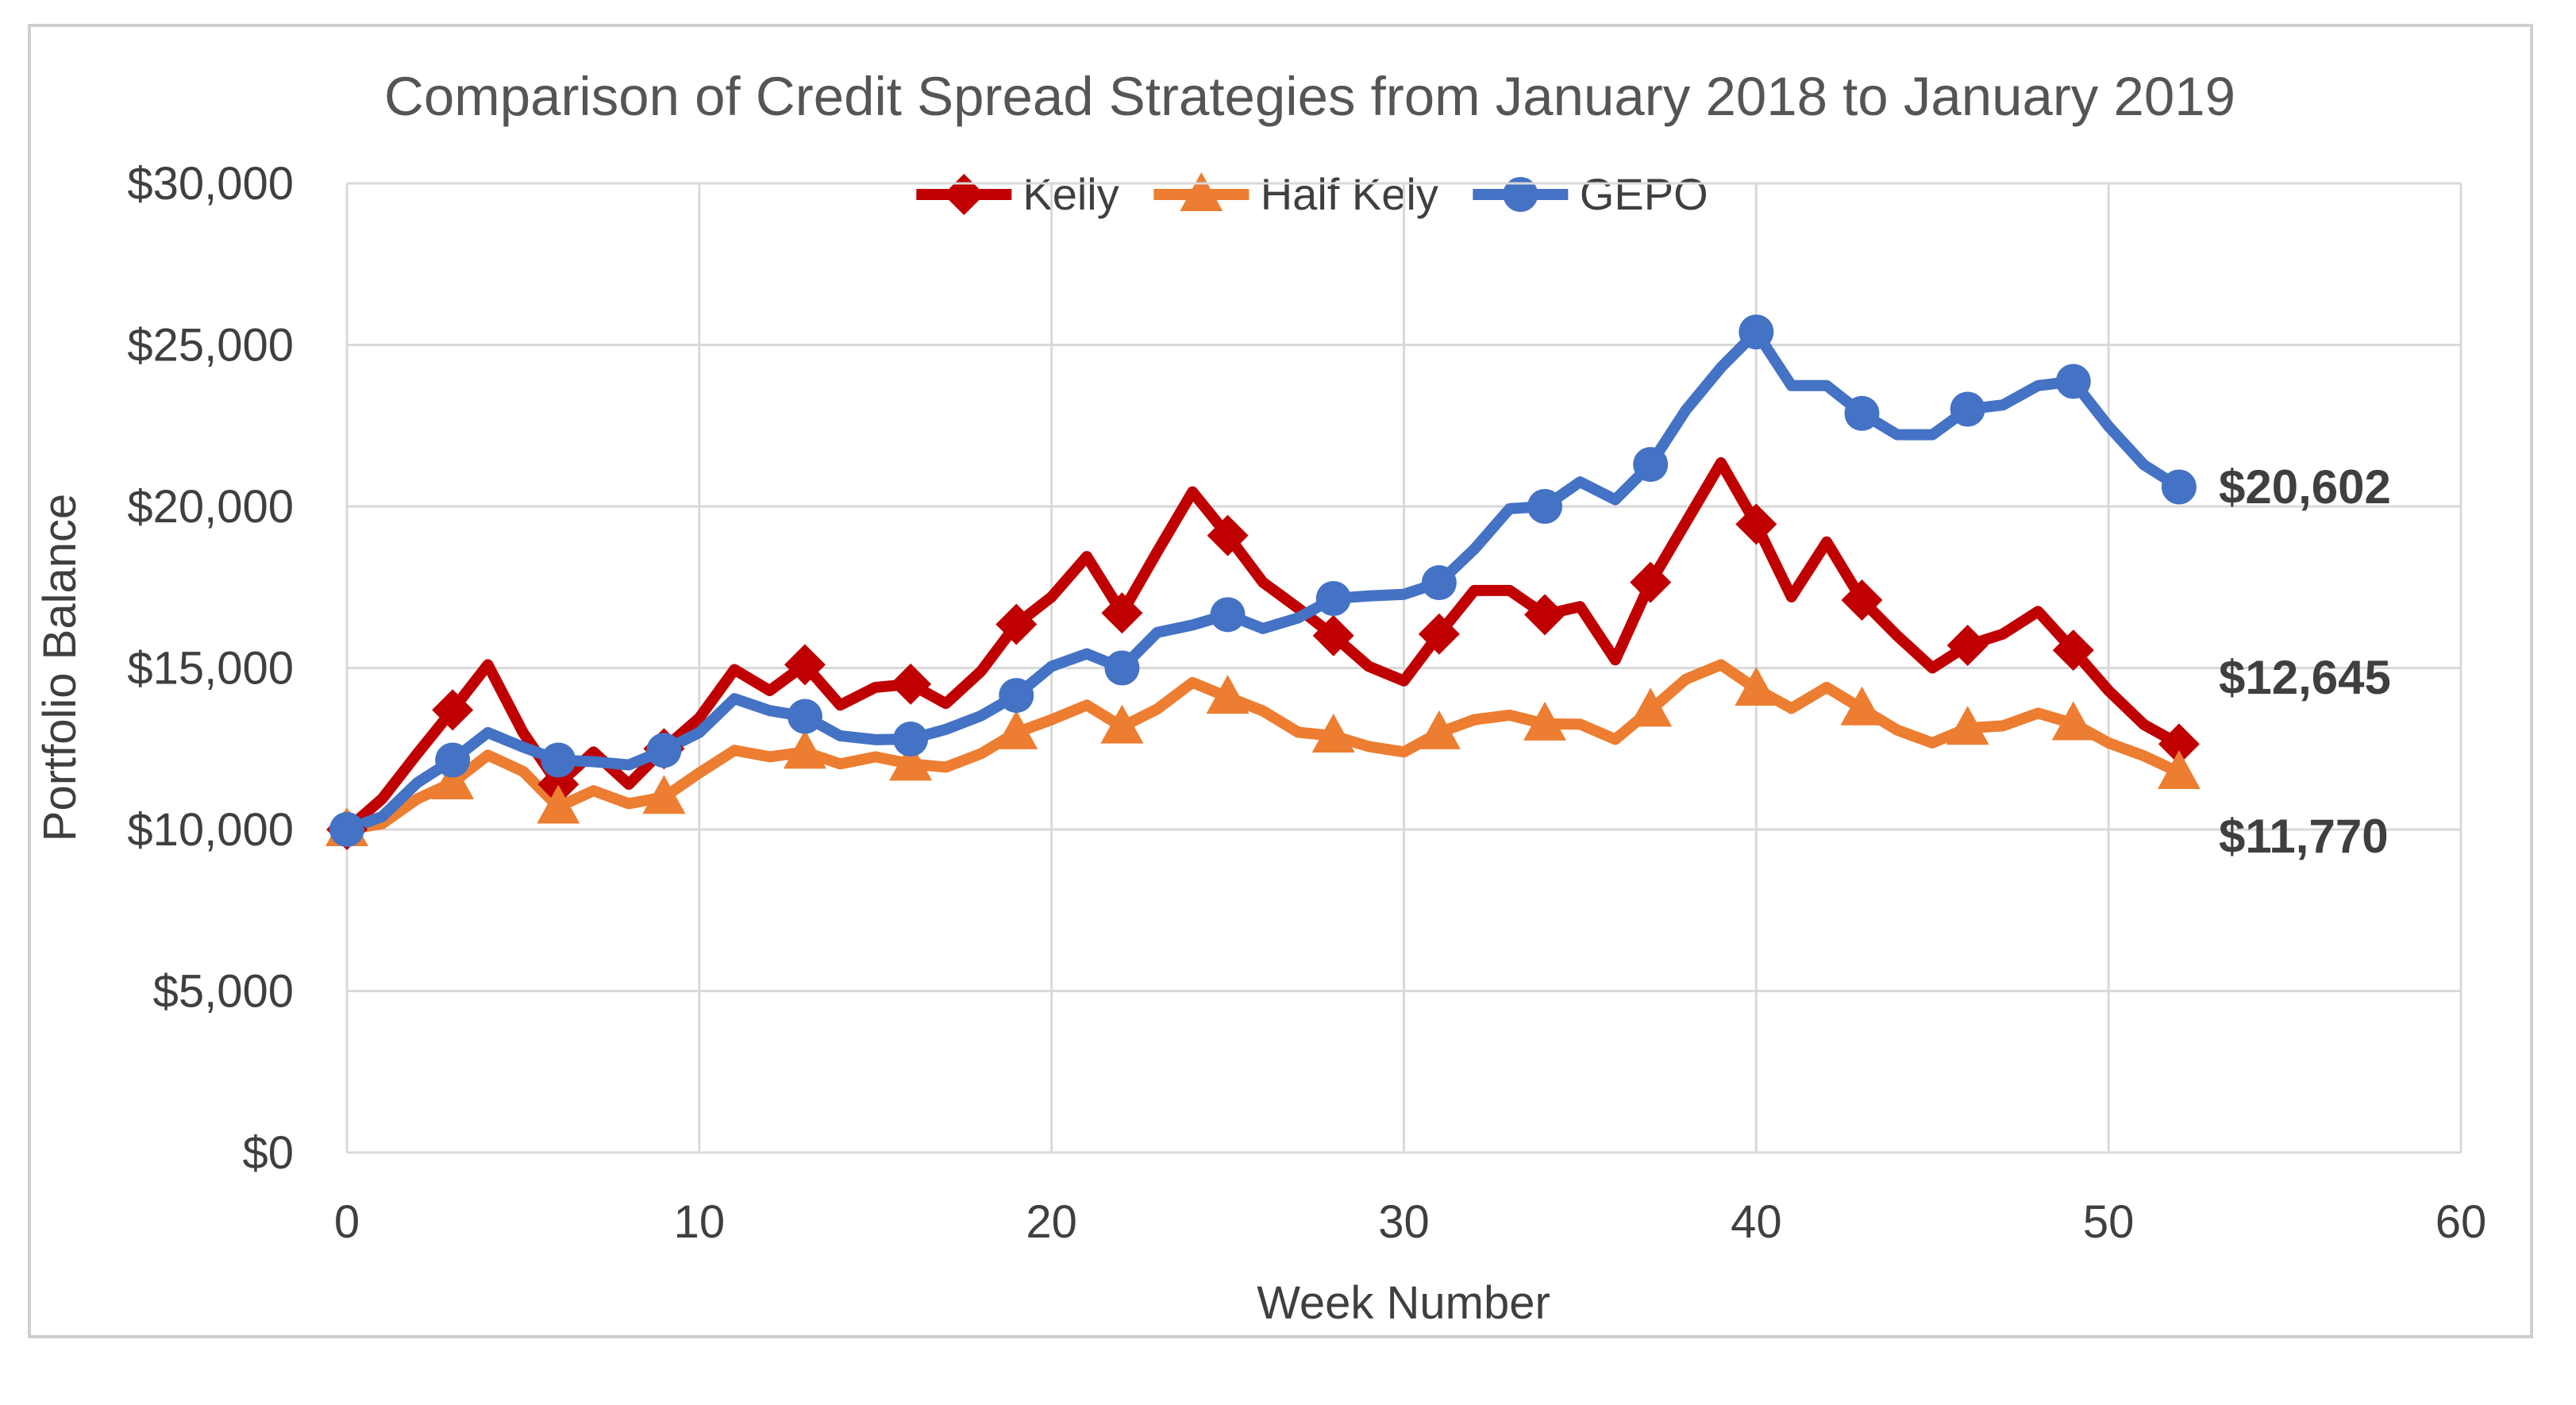 Image resolution: width=2576 pixels, height=1405 pixels. I want to click on chart-legend: Kelly Half Kely GEPO, so click(1309, 194).